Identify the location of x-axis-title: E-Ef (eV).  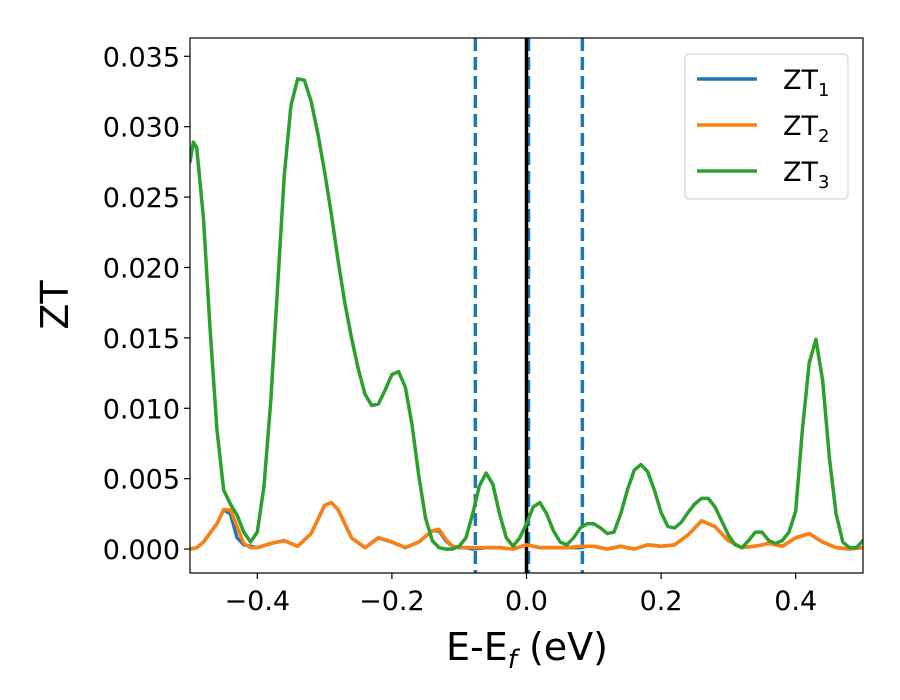
(527, 650).